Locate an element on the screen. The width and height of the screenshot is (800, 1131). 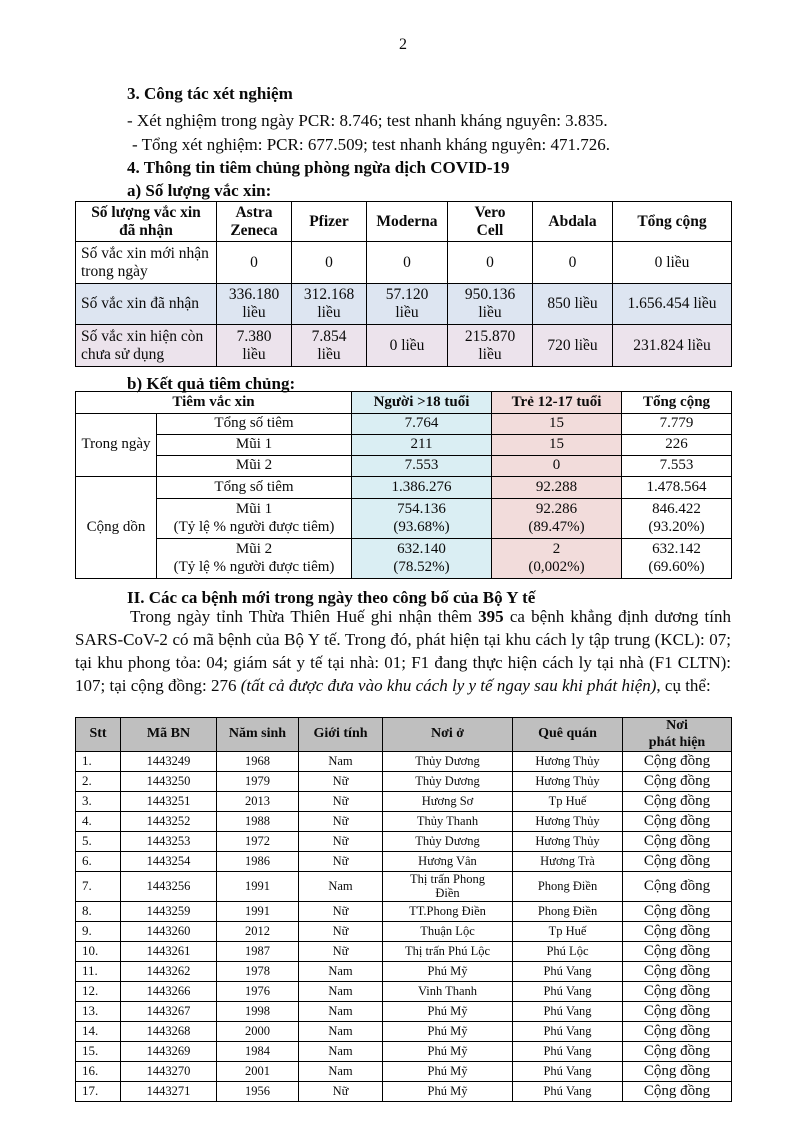
case-ma-bn: 1443261 is located at coordinates (168, 951).